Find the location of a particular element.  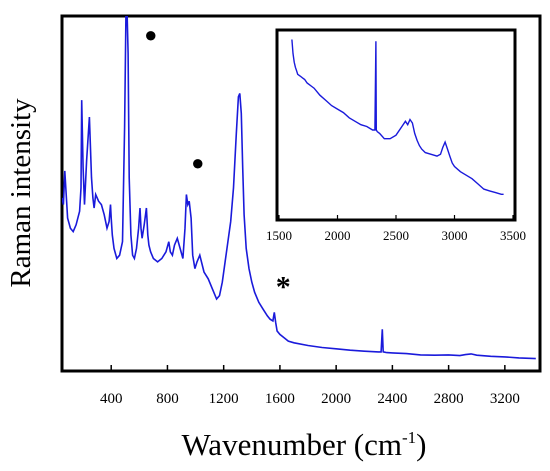

main-x-tick-label: 2000 is located at coordinates (336, 399).